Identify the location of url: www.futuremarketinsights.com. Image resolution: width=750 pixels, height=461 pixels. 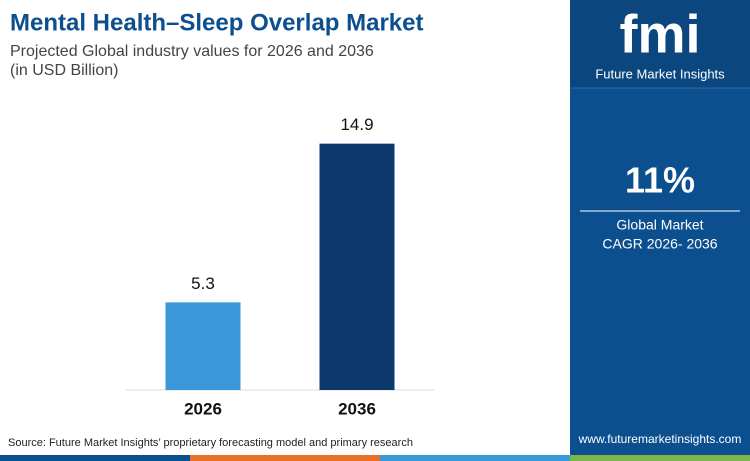
(660, 439).